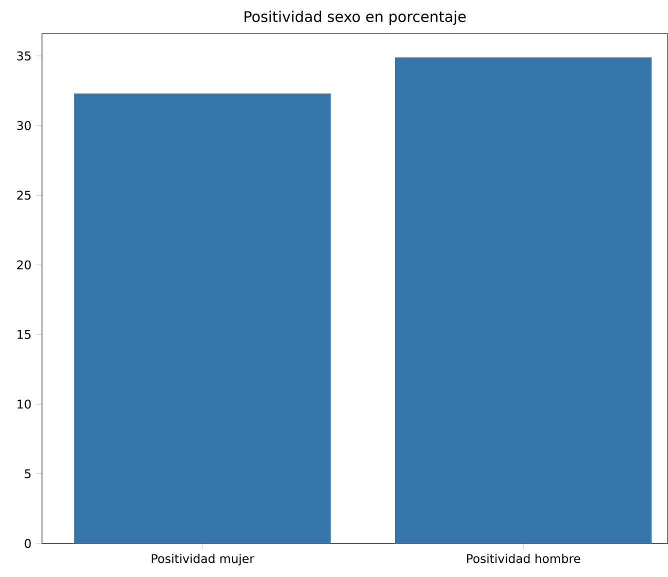 The width and height of the screenshot is (668, 577). I want to click on y-tick-label: 25, so click(24, 195).